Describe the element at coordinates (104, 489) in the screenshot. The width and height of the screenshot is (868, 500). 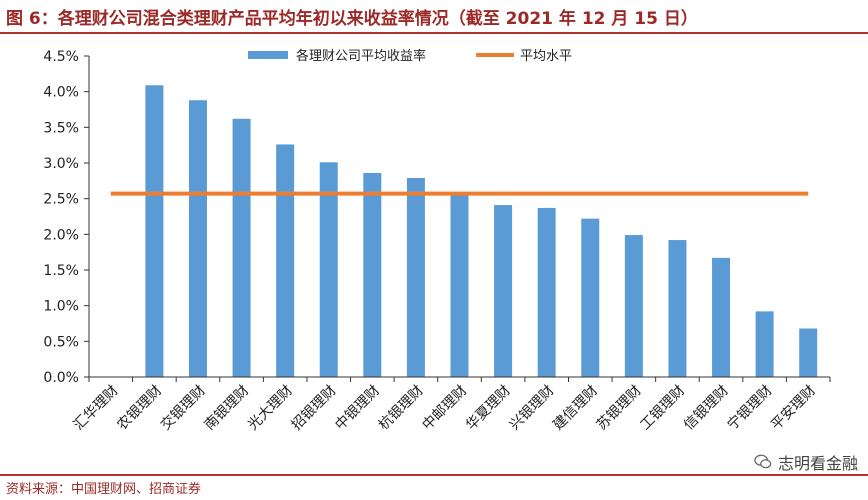
I see `source-note: 资料来源：中国理财网、招商证券` at that location.